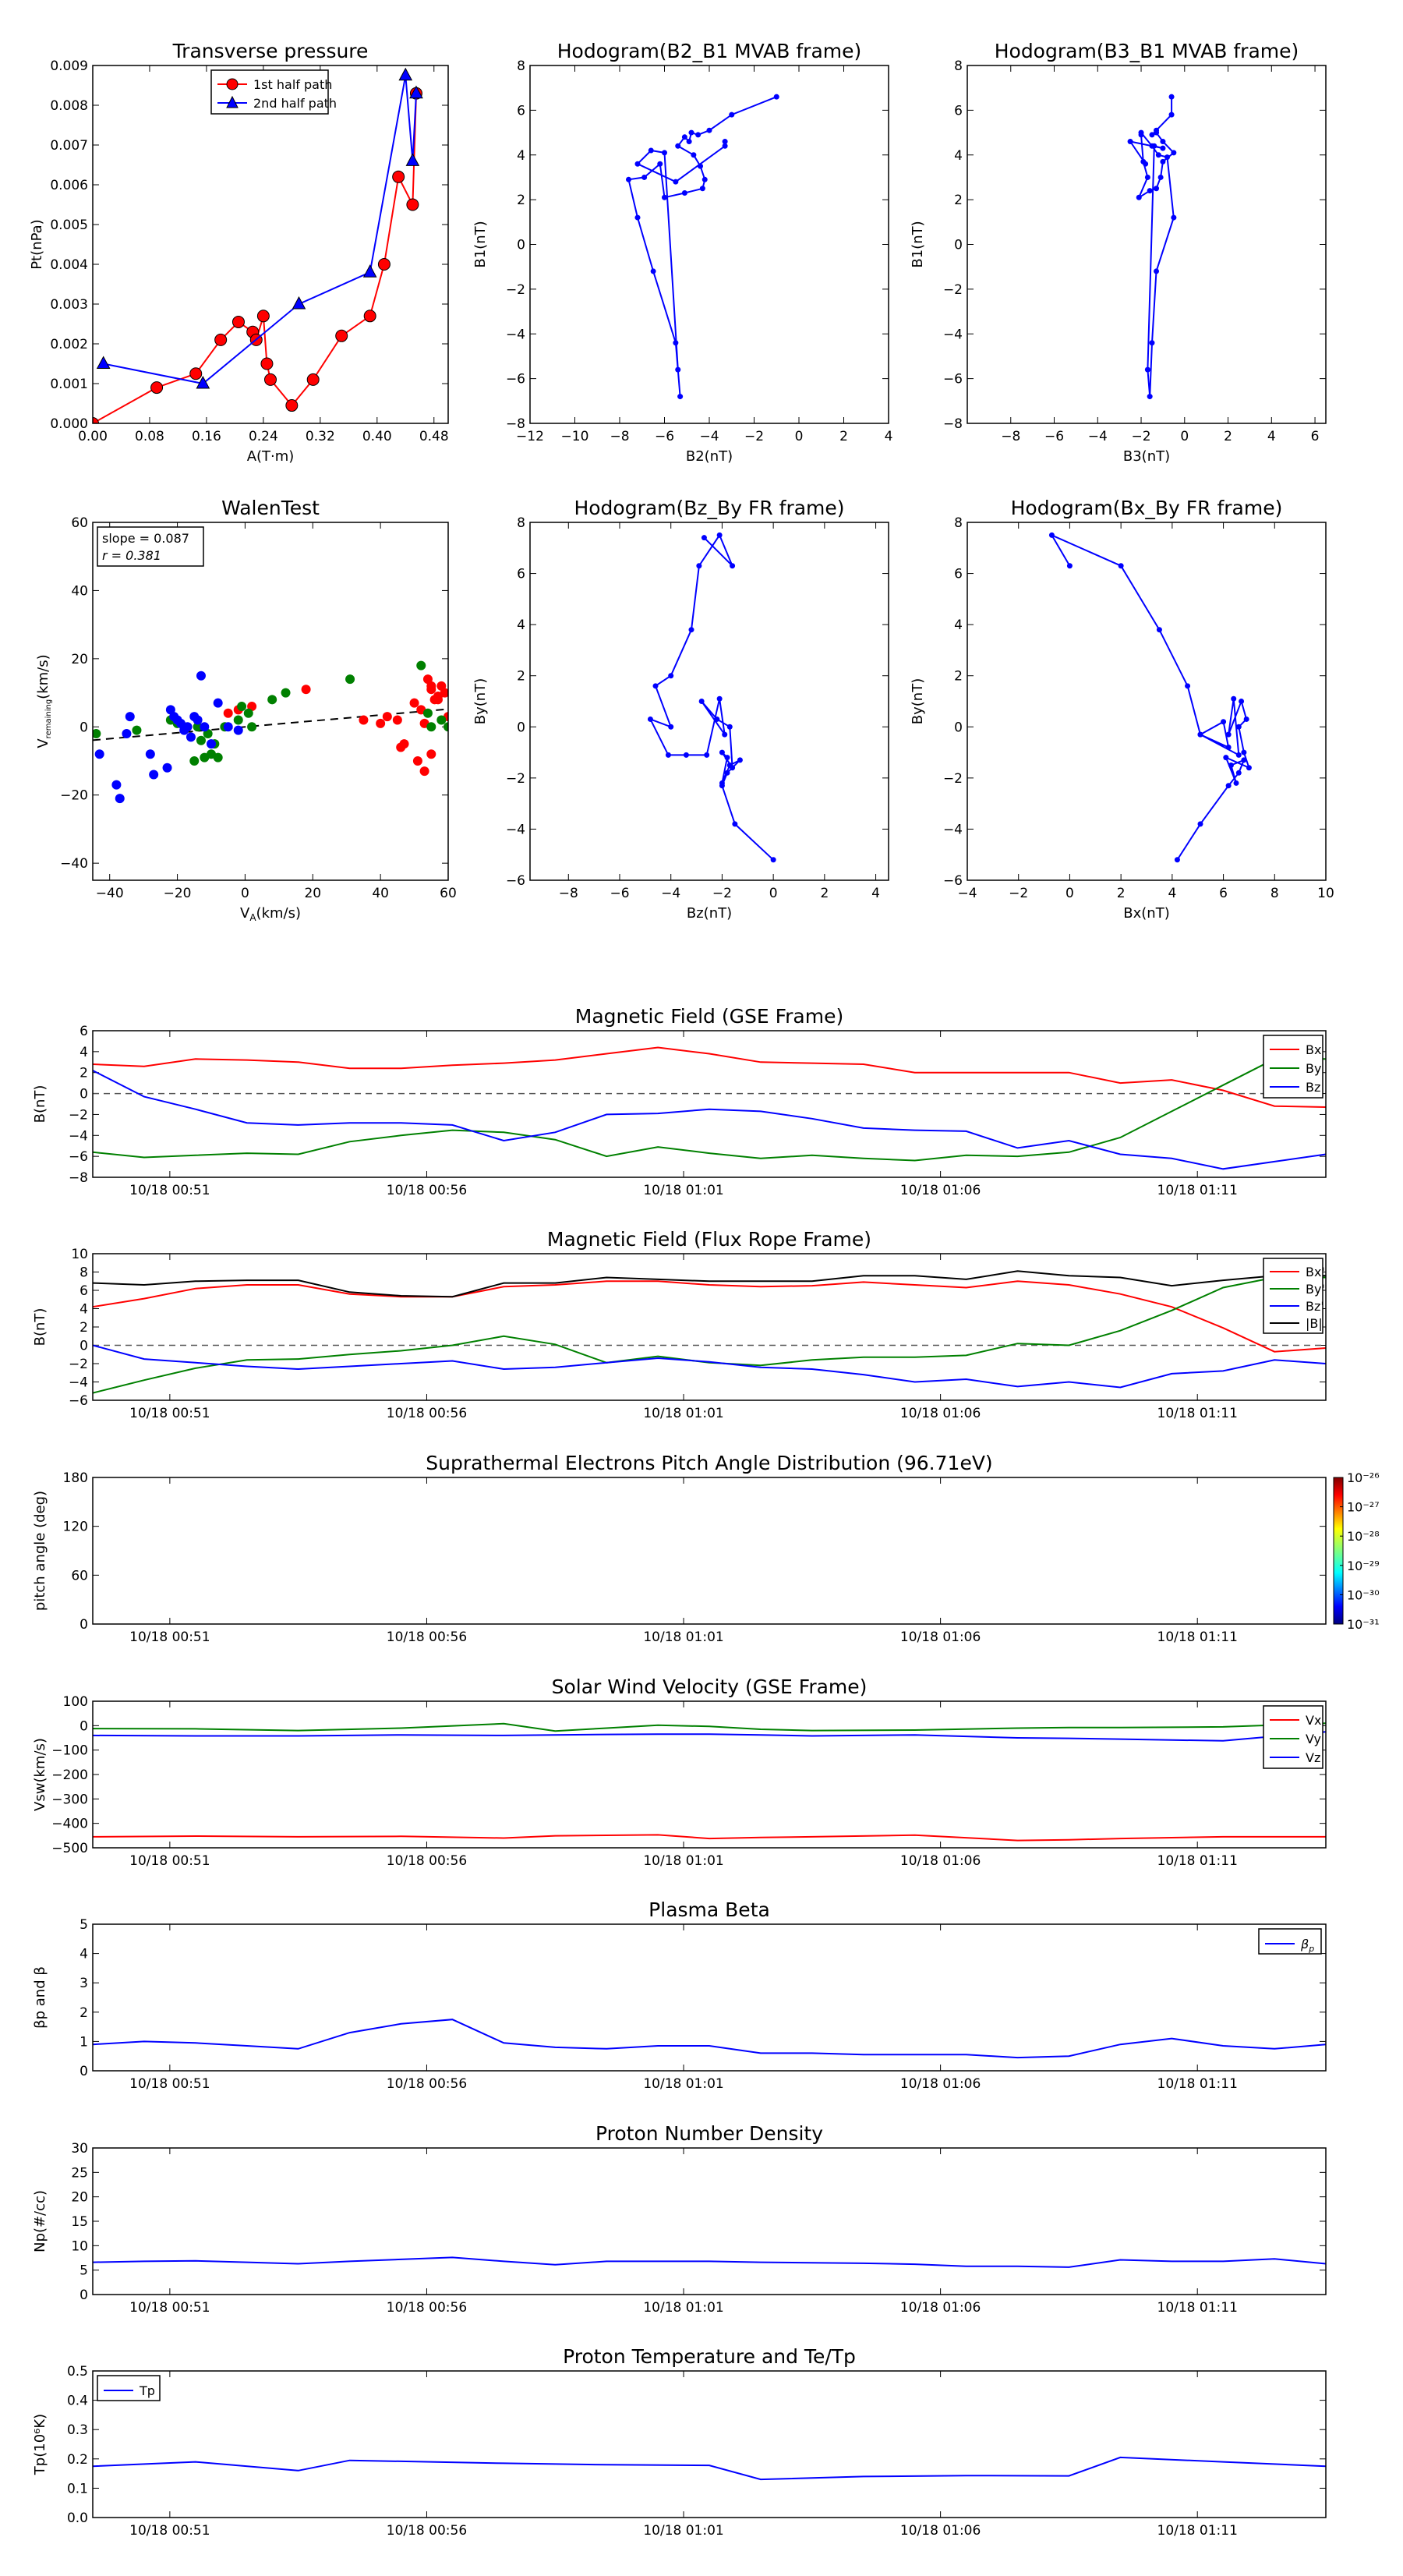  What do you see at coordinates (1325, 893) in the screenshot?
I see `x-tick-label: 10` at bounding box center [1325, 893].